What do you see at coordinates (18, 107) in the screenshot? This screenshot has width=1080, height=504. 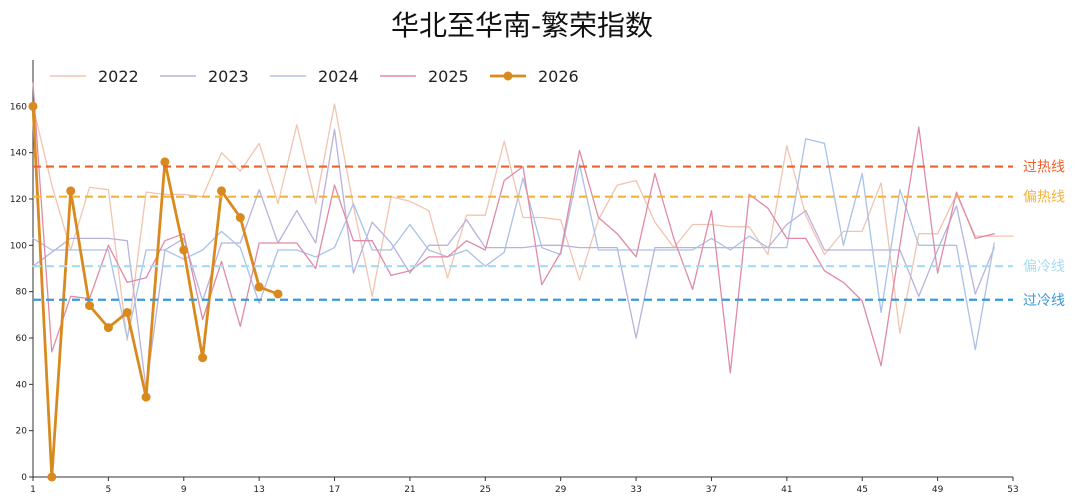 I see `y-tick-label: 160` at bounding box center [18, 107].